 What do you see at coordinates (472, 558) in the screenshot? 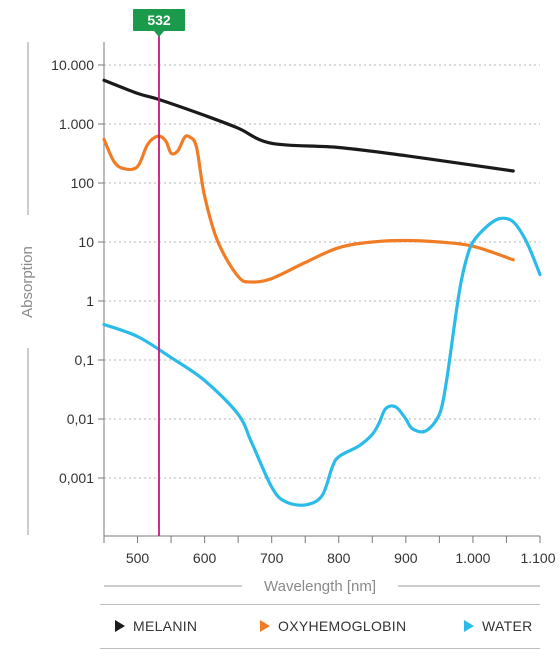
I see `x-tick-label: 1.000` at bounding box center [472, 558].